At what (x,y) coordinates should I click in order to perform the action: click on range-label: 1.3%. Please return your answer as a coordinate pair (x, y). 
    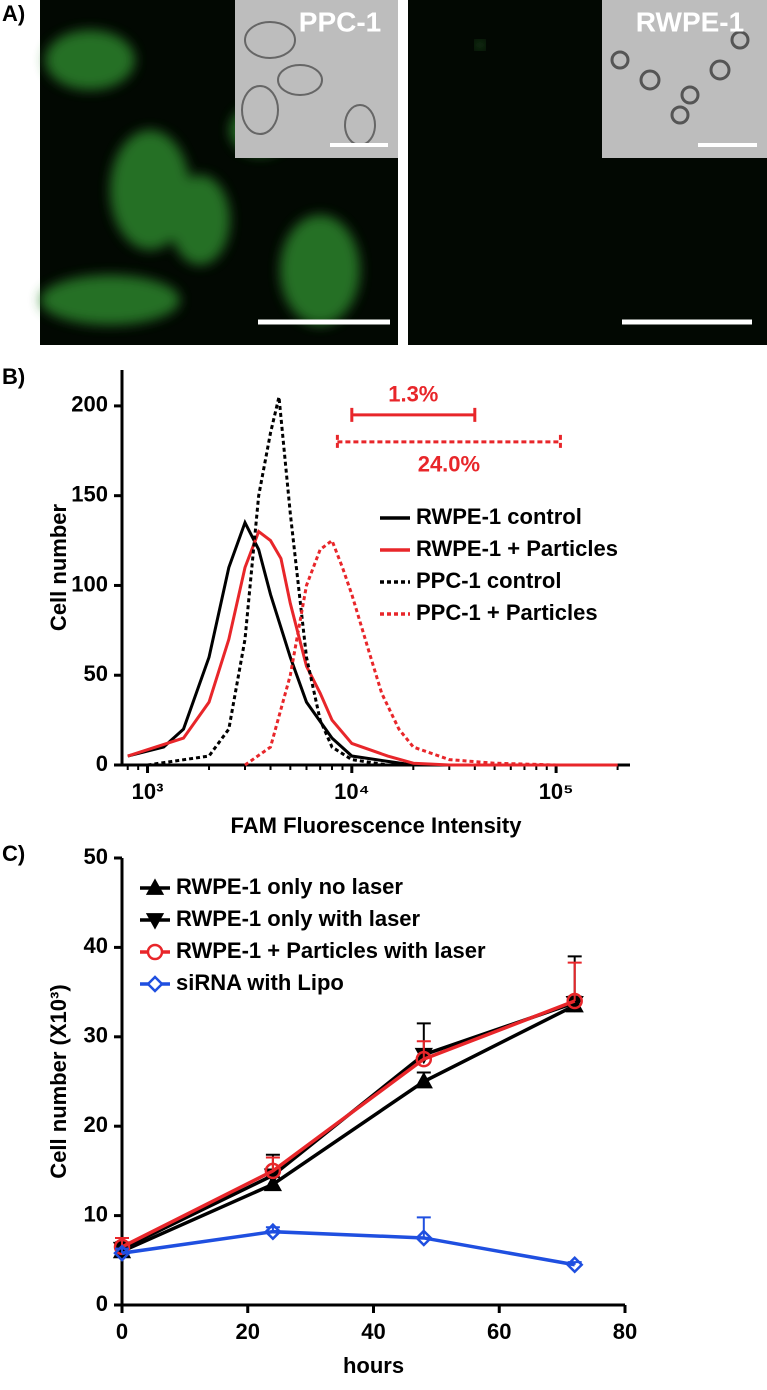
    Looking at the image, I should click on (413, 394).